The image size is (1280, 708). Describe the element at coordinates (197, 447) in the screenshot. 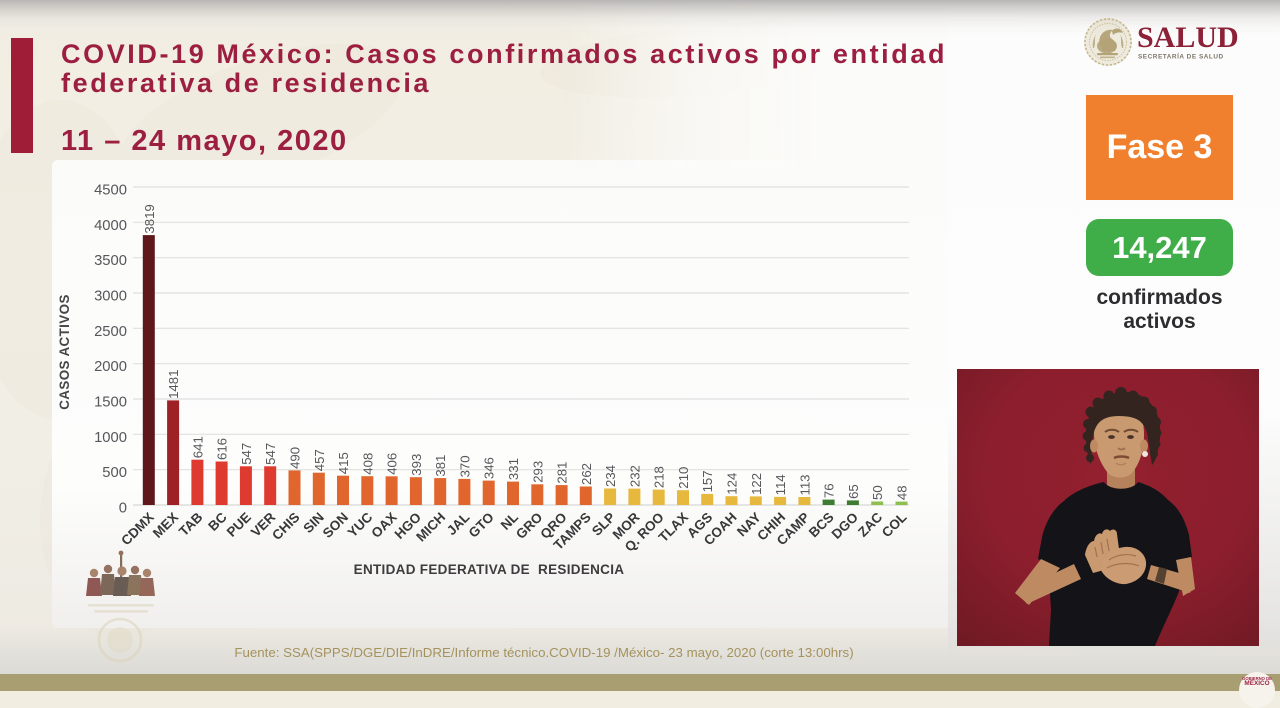

I see `svg-text: 641` at that location.